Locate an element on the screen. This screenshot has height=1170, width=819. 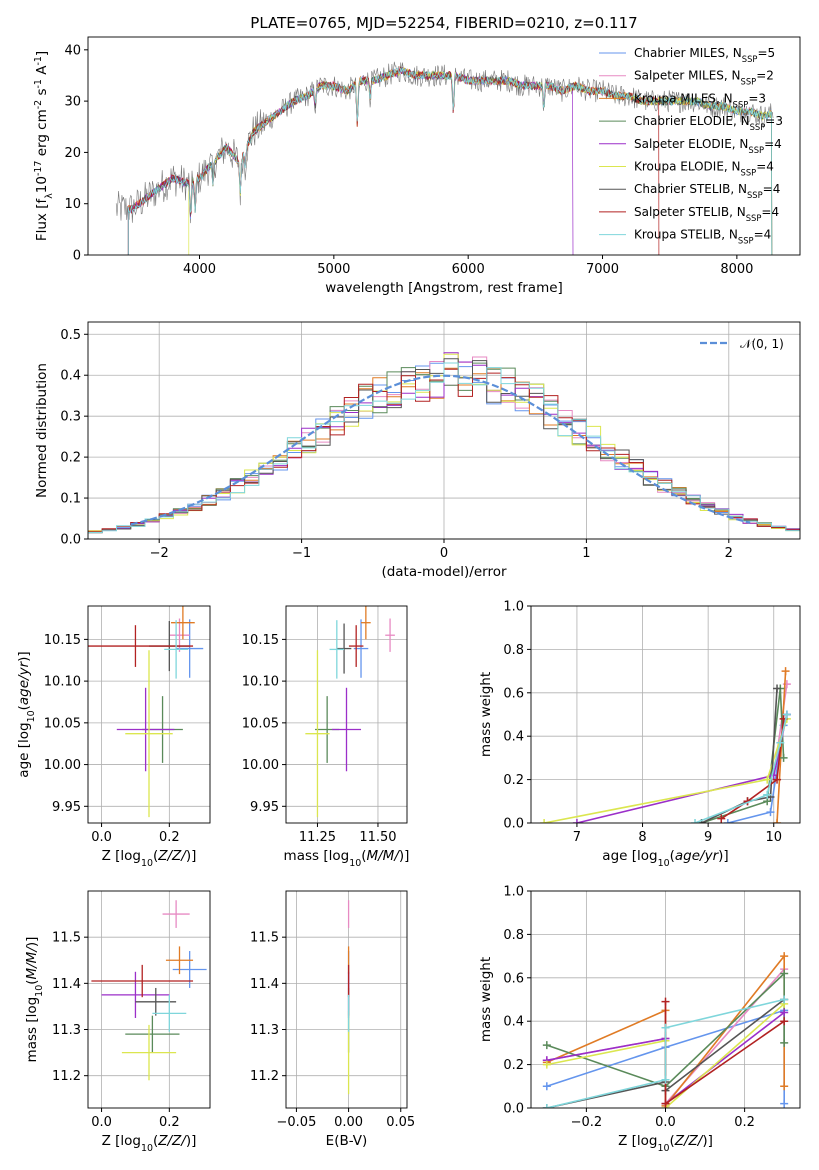
y-axis-label: Flux [fλ10-17 erg cm-2 s-1 A-1] is located at coordinates (44, 146).